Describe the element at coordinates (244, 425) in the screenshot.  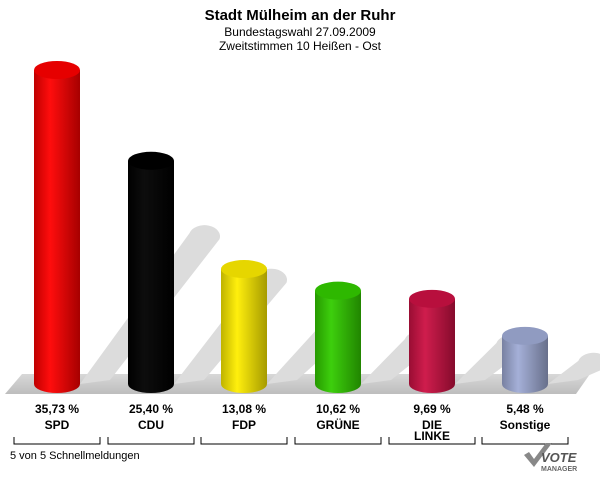
I see `category-label: FDP` at that location.